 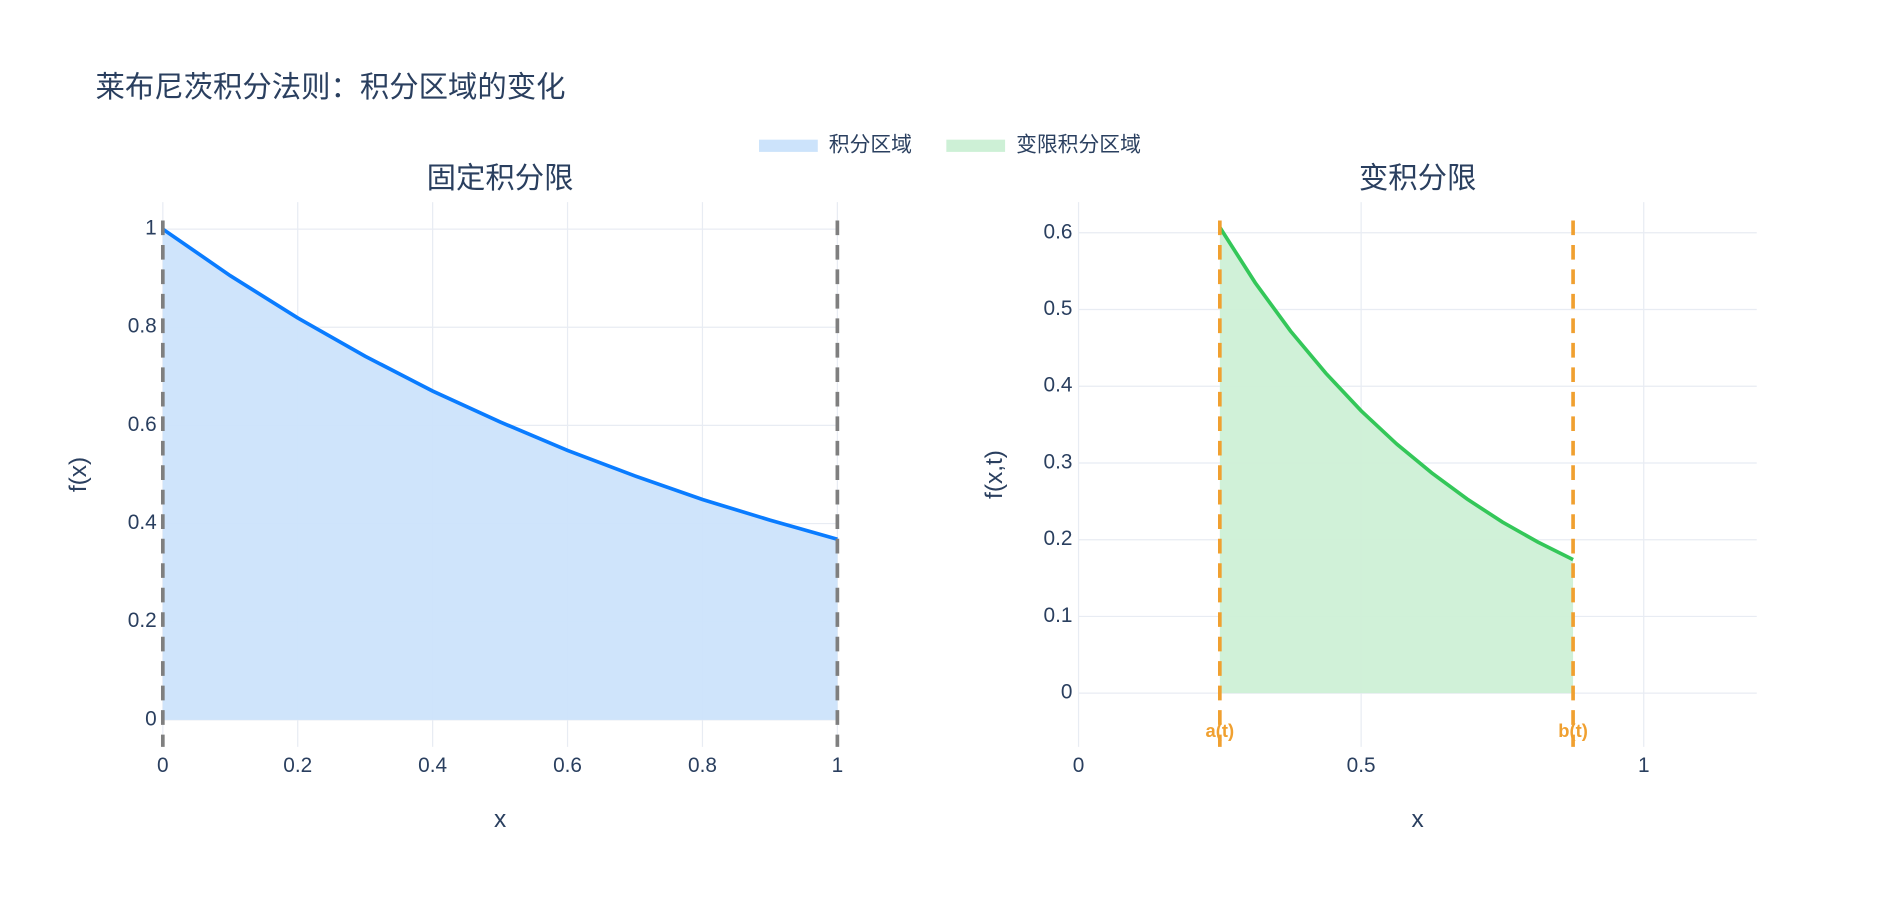 I want to click on y-tick-label: 0.1, so click(x=1058, y=615).